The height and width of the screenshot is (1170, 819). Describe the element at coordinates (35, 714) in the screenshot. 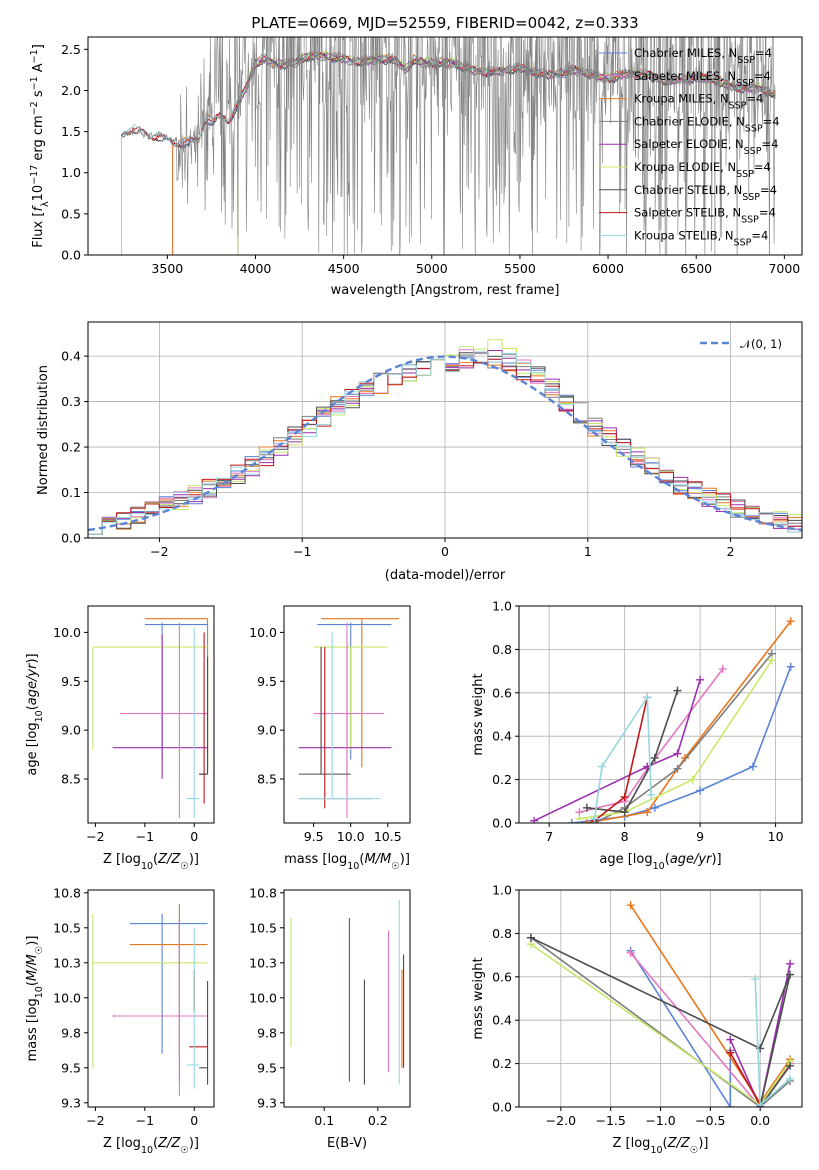

I see `y-axis-label: age [log10(age/yr)]` at that location.